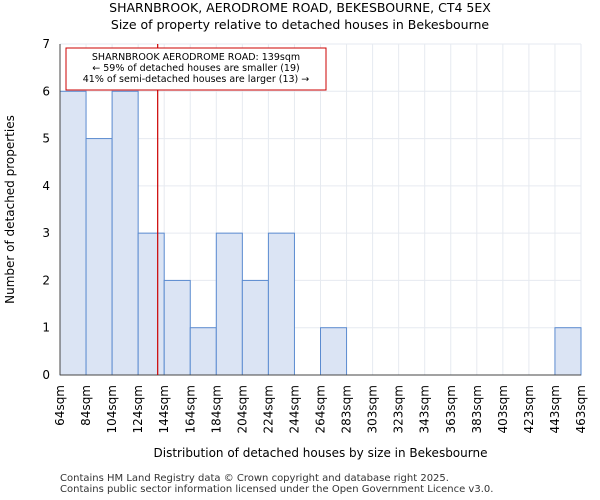 The image size is (600, 500). I want to click on y-tick-label: 5, so click(46, 139).